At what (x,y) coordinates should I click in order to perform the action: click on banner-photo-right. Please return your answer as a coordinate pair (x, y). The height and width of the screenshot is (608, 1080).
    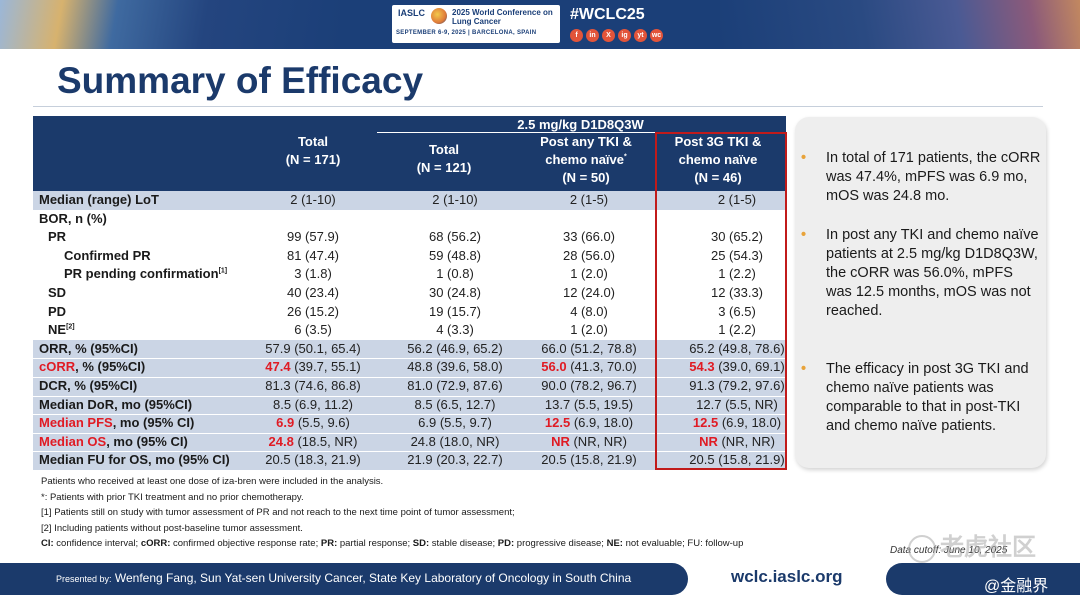
    Looking at the image, I should click on (900, 24).